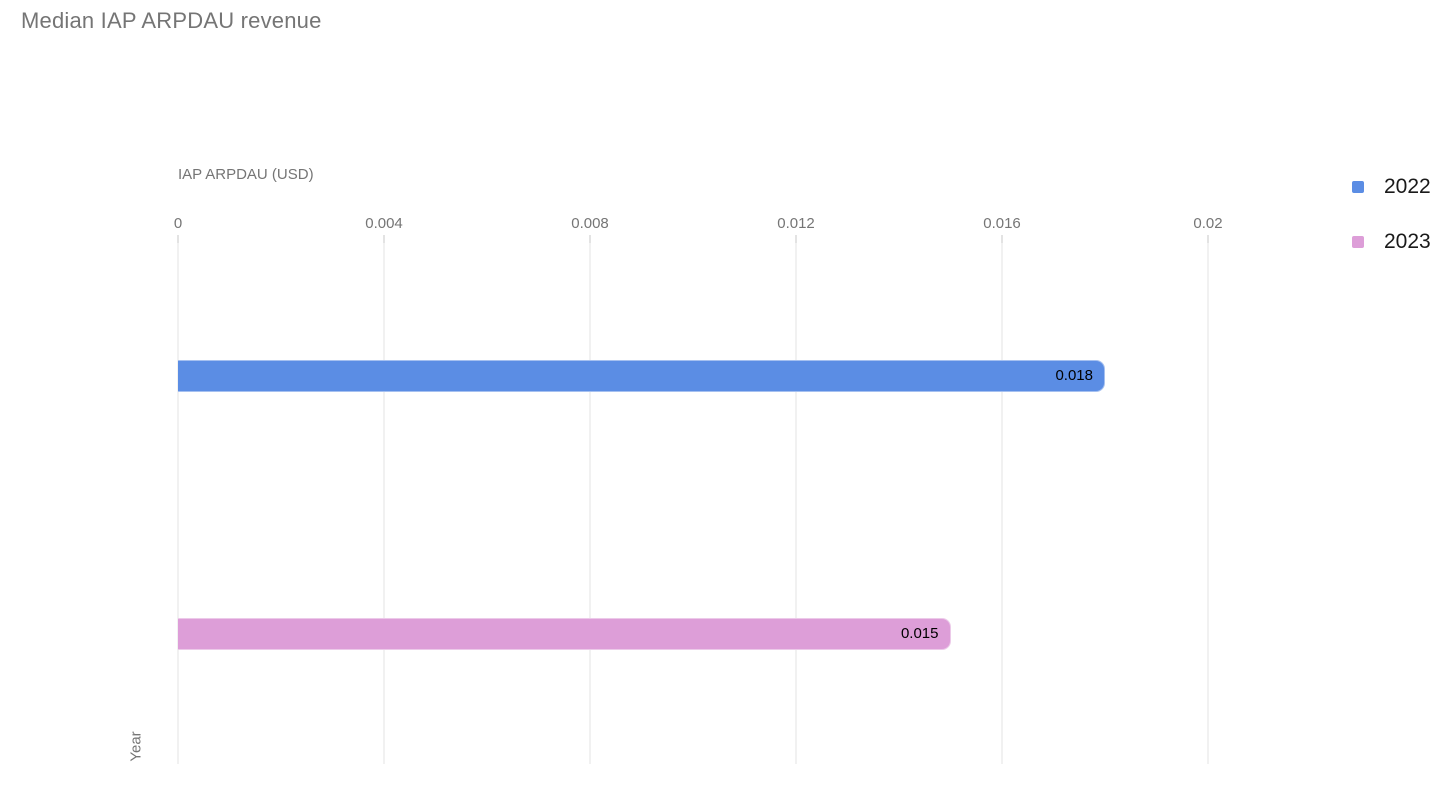 The image size is (1456, 803). I want to click on legend-item-2022: 2022, so click(1391, 186).